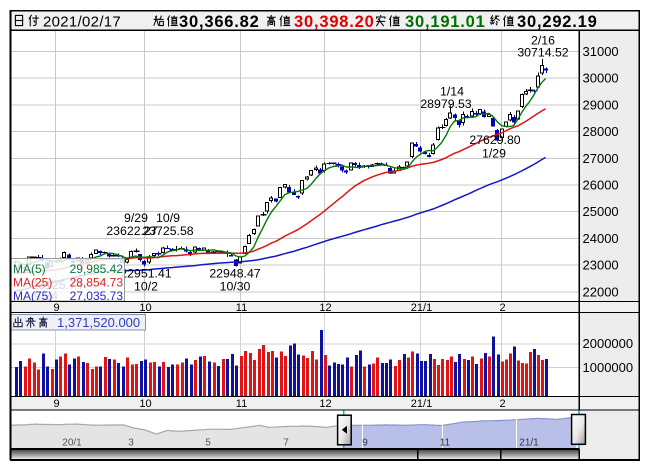  Describe the element at coordinates (29, 269) in the screenshot. I see `svg-text: MA(5)` at that location.